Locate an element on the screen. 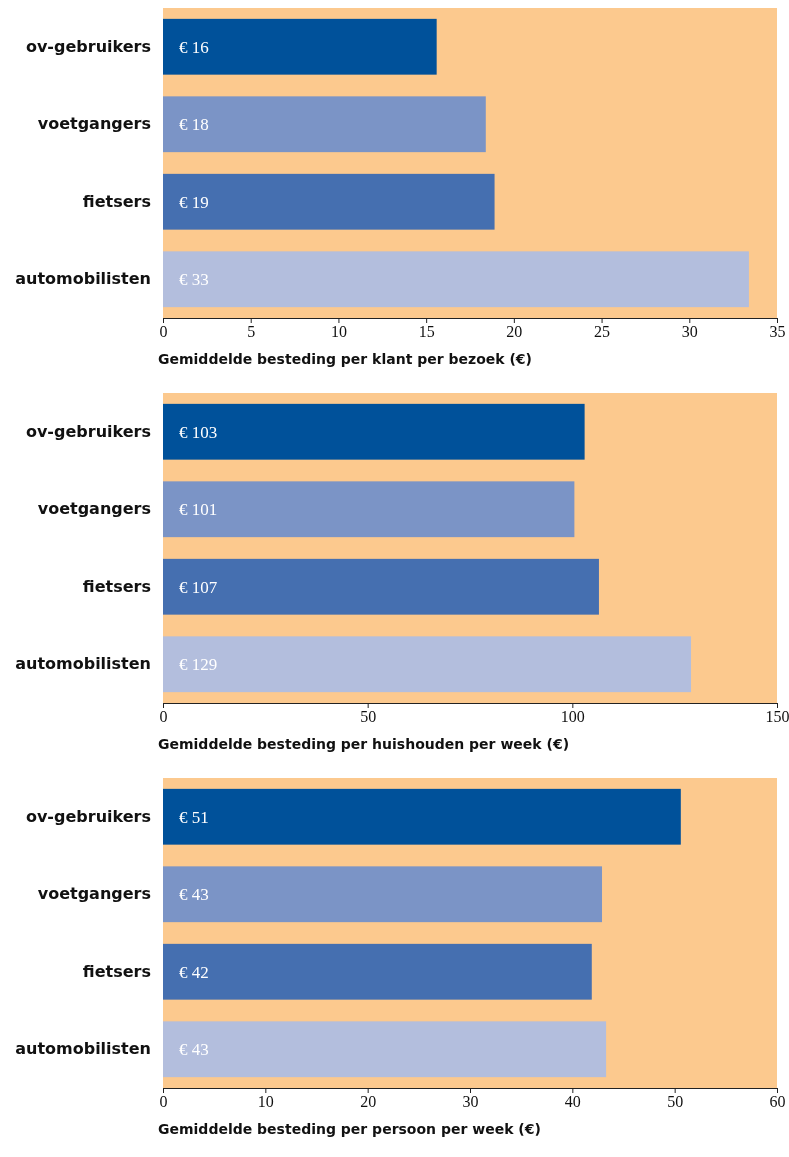 This screenshot has width=789, height=1157. data-label: € 33 is located at coordinates (194, 280).